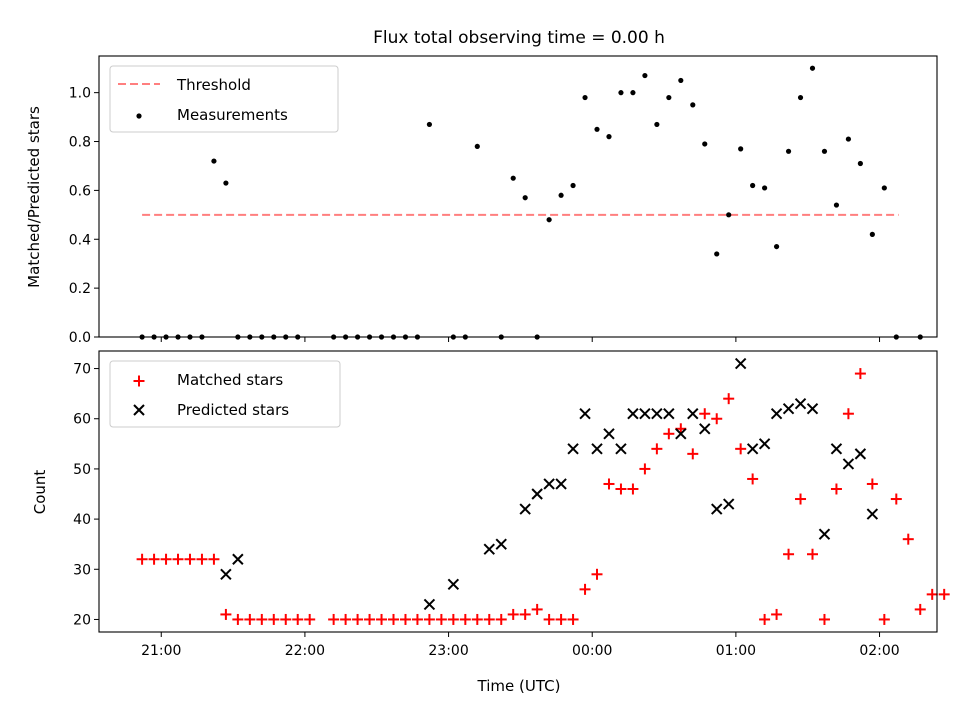 This screenshot has width=960, height=720. What do you see at coordinates (82, 570) in the screenshot?
I see `y-tick-label: 30` at bounding box center [82, 570].